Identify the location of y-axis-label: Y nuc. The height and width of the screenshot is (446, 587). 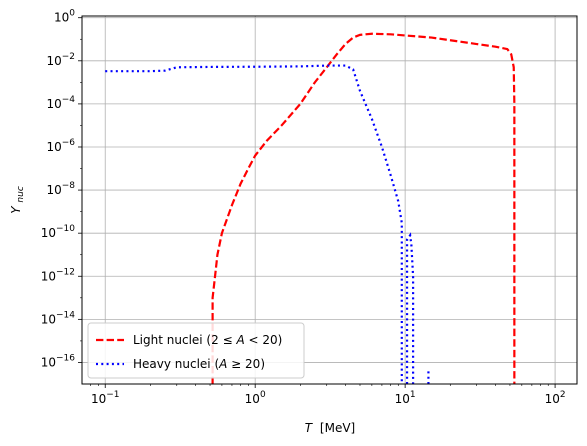
(17, 200).